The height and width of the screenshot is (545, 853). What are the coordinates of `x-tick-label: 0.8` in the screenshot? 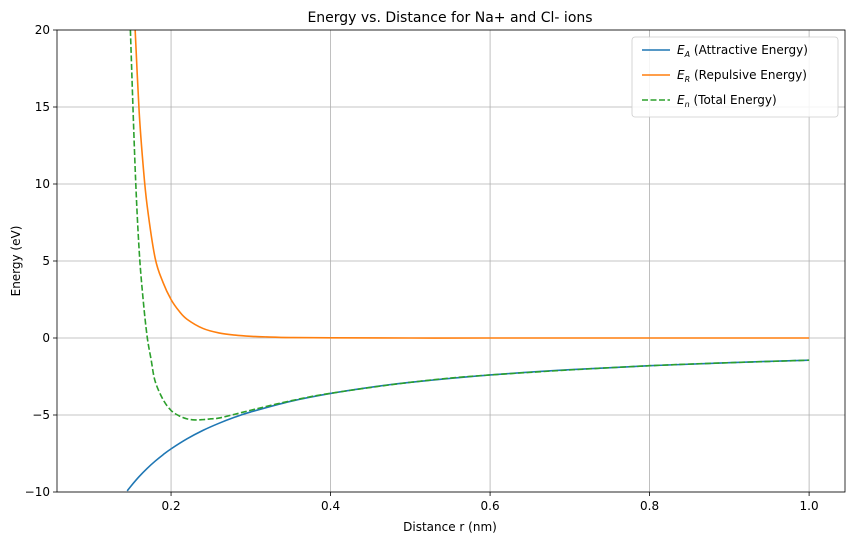 It's located at (649, 506).